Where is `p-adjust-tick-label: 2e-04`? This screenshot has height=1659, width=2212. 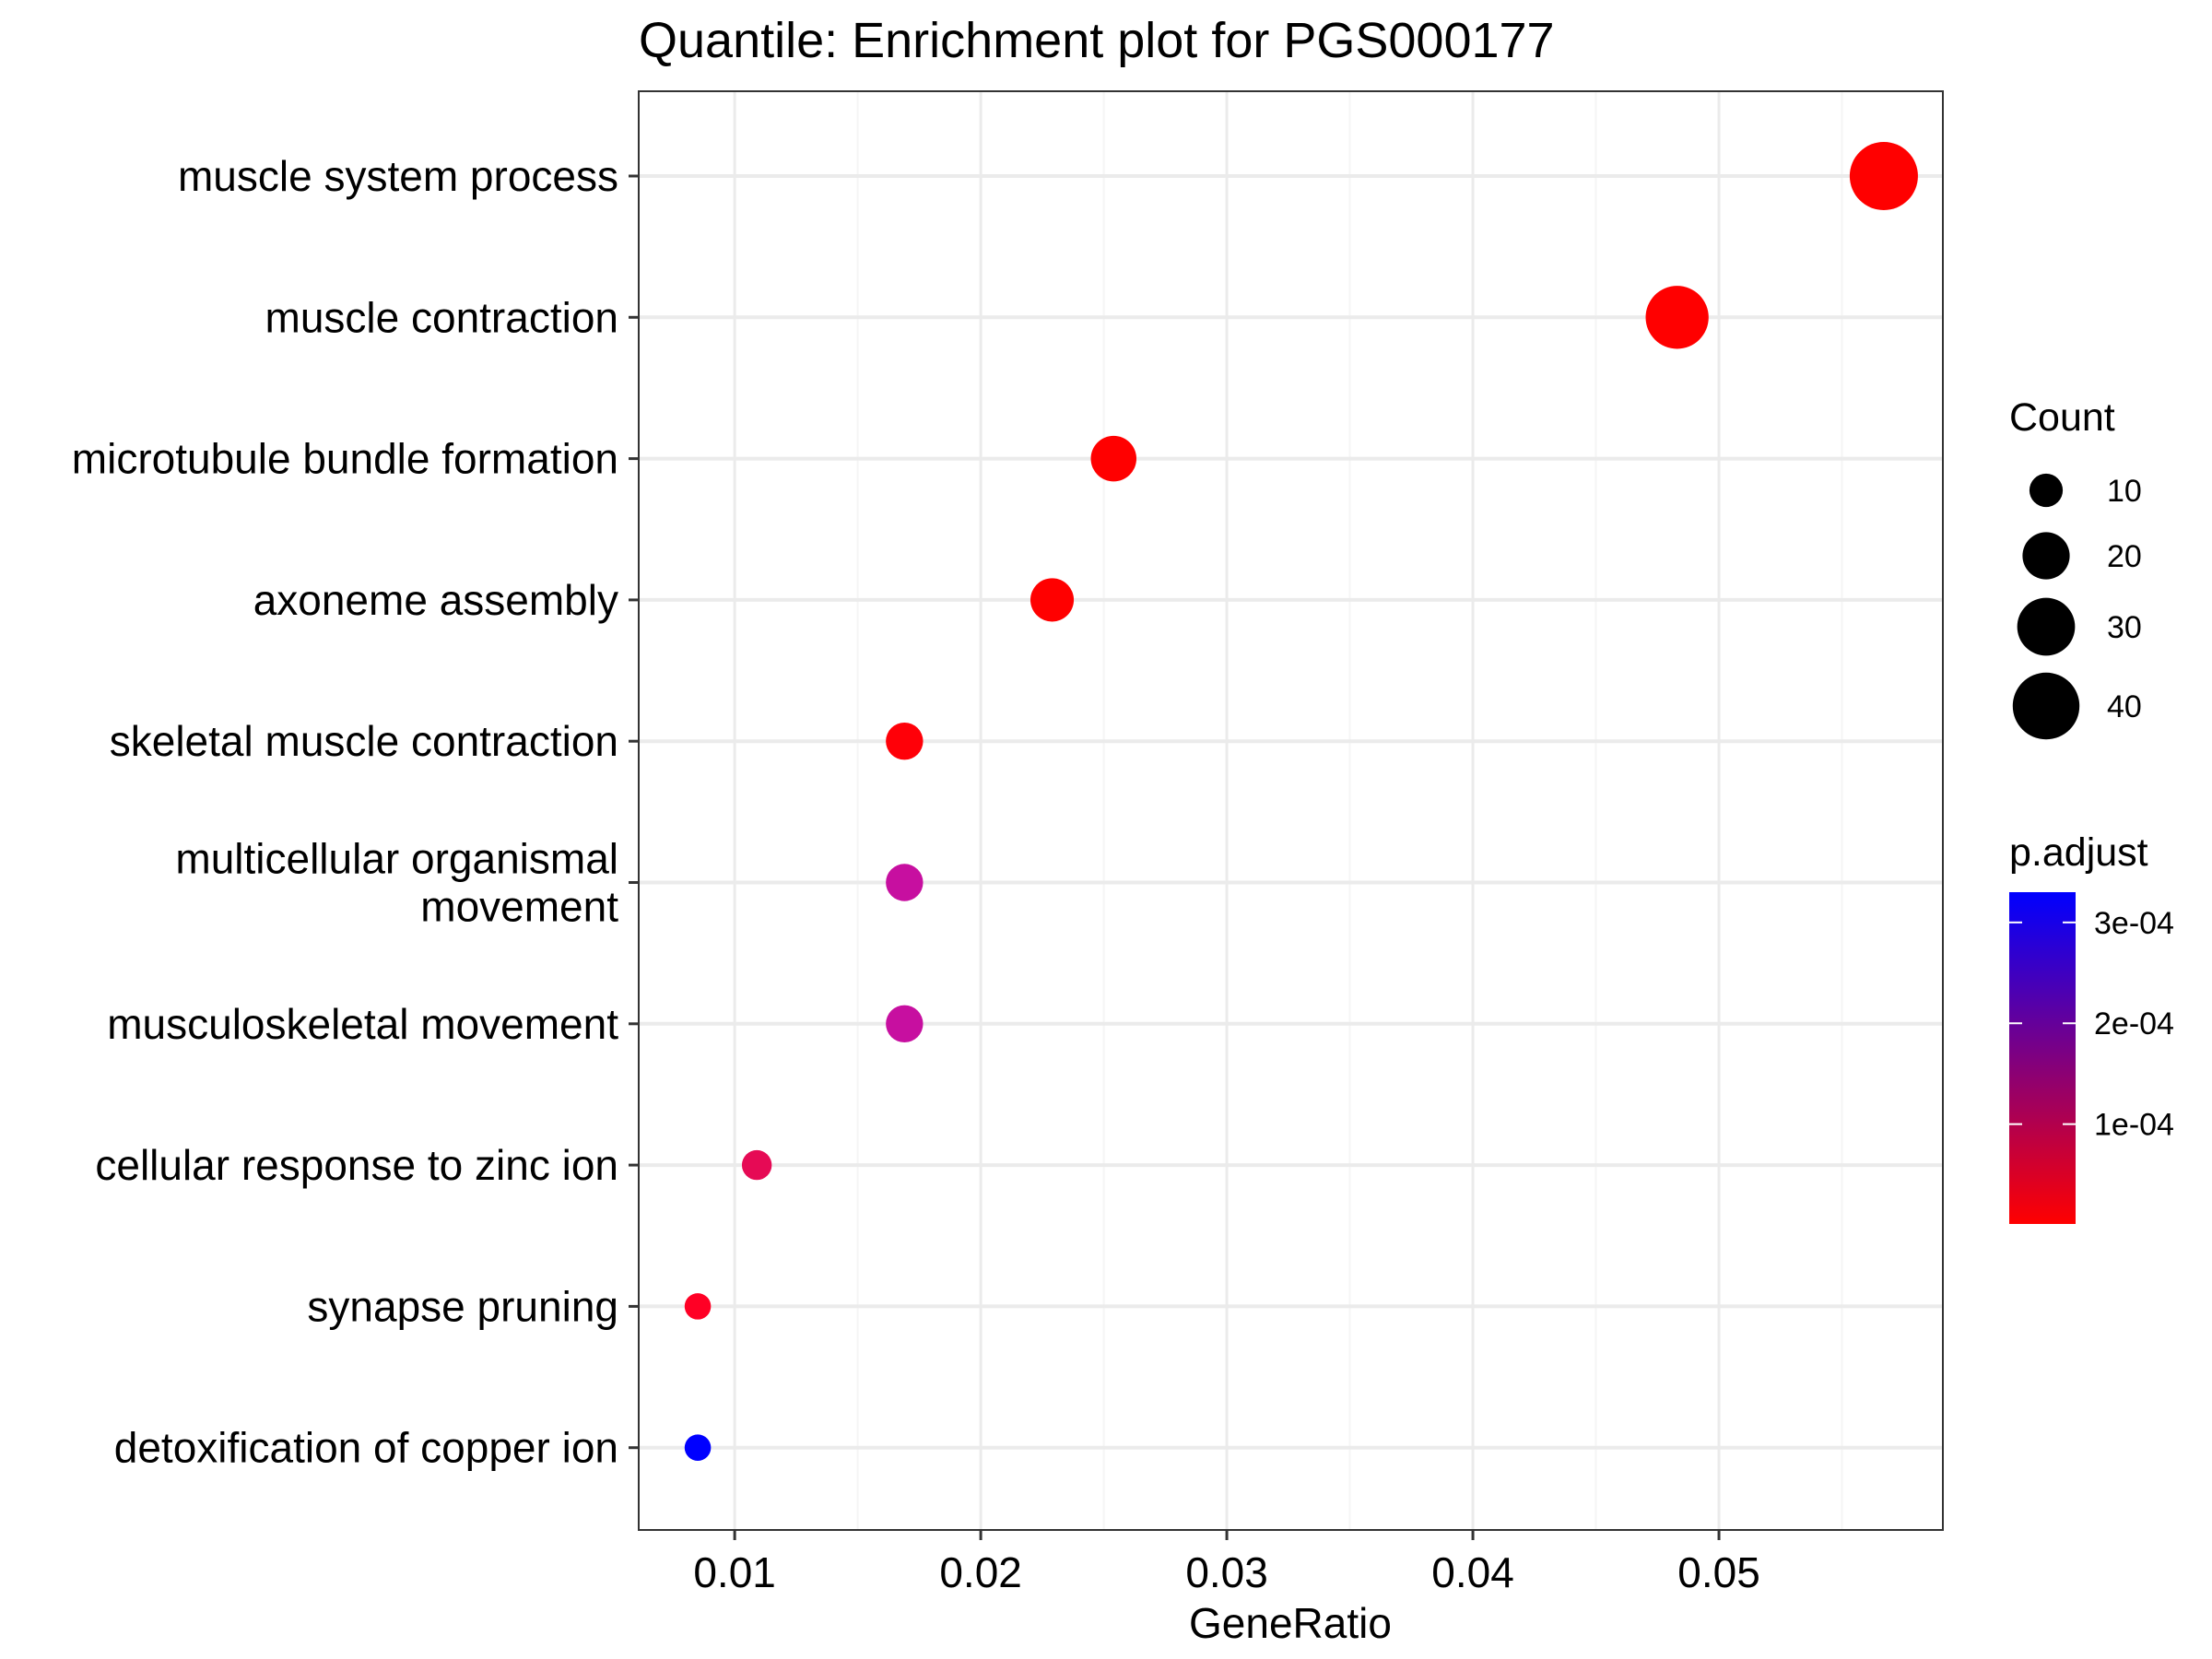
p-adjust-tick-label: 2e-04 is located at coordinates (2134, 1023).